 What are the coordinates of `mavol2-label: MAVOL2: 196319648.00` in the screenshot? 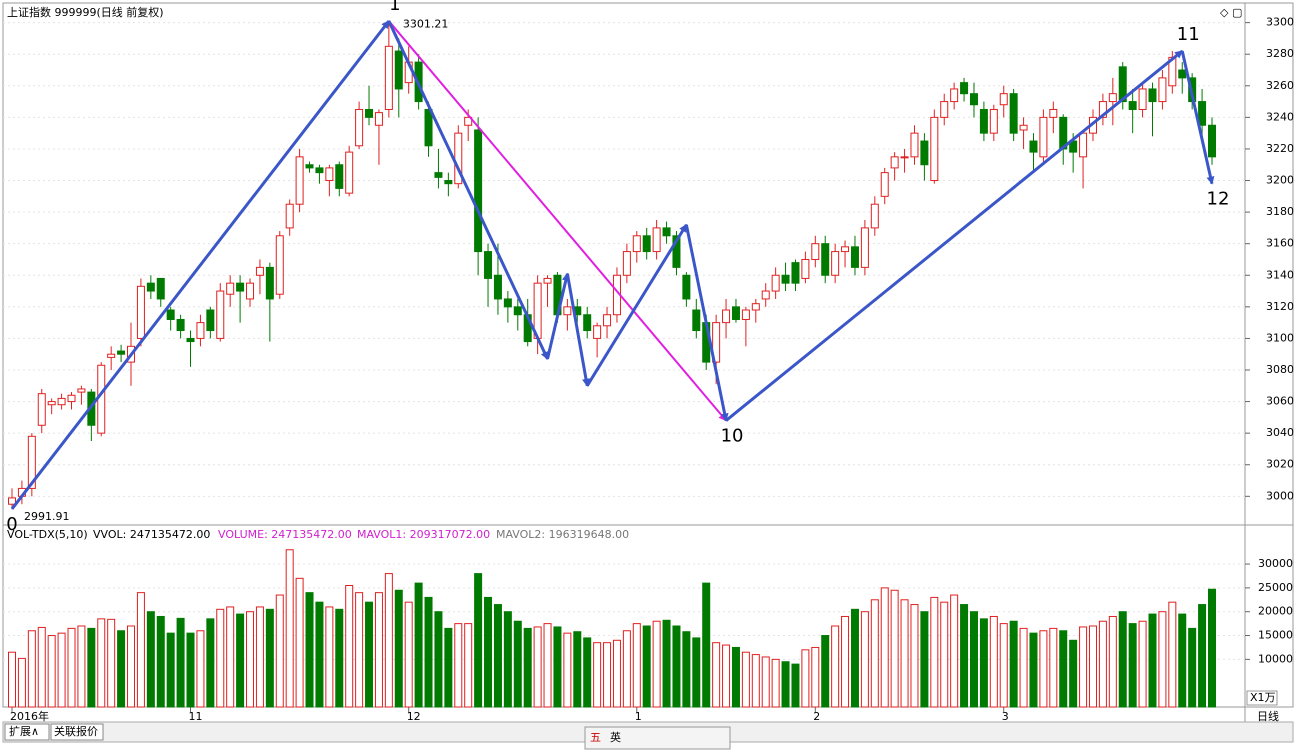 It's located at (562, 534).